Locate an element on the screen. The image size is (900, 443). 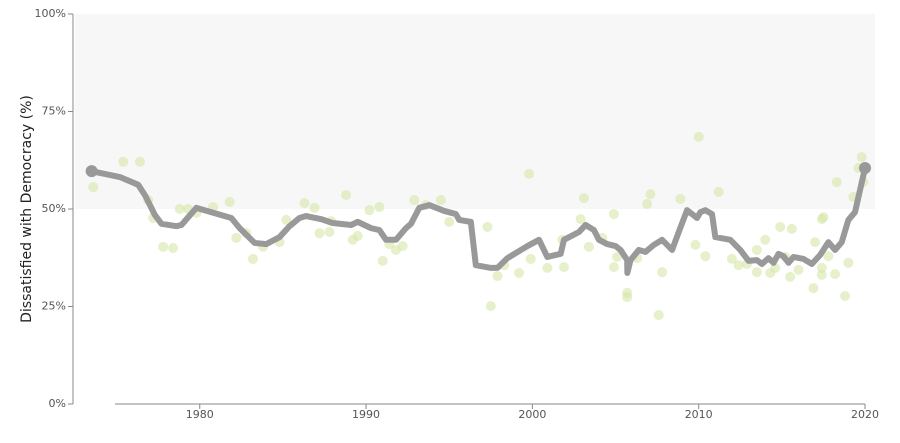
x-tick-label: 2010 is located at coordinates (699, 414).